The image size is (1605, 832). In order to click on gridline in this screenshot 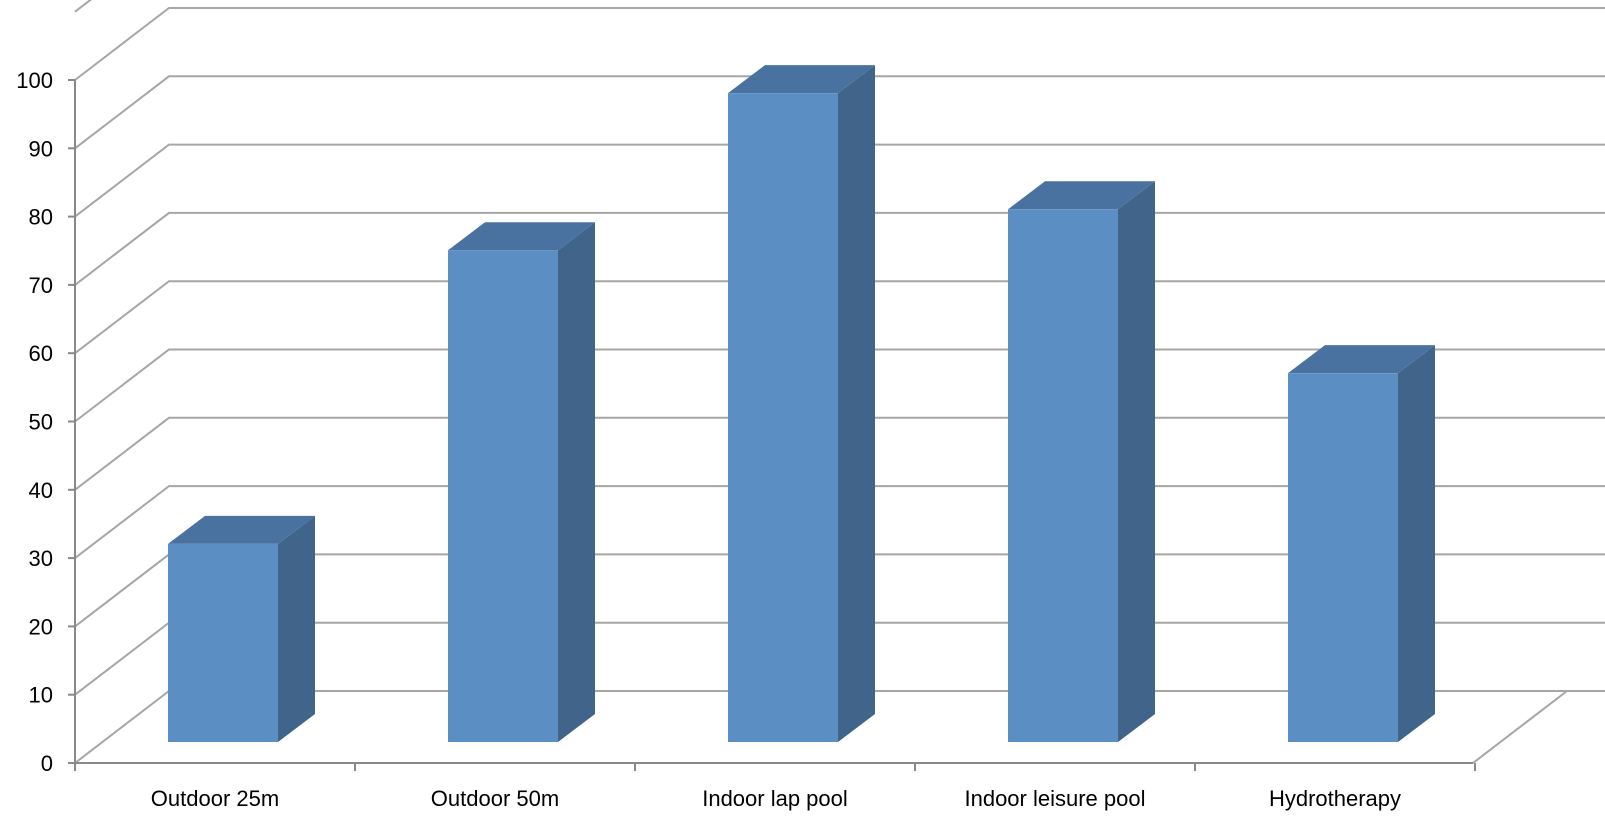, I will do `click(840, 6)`.